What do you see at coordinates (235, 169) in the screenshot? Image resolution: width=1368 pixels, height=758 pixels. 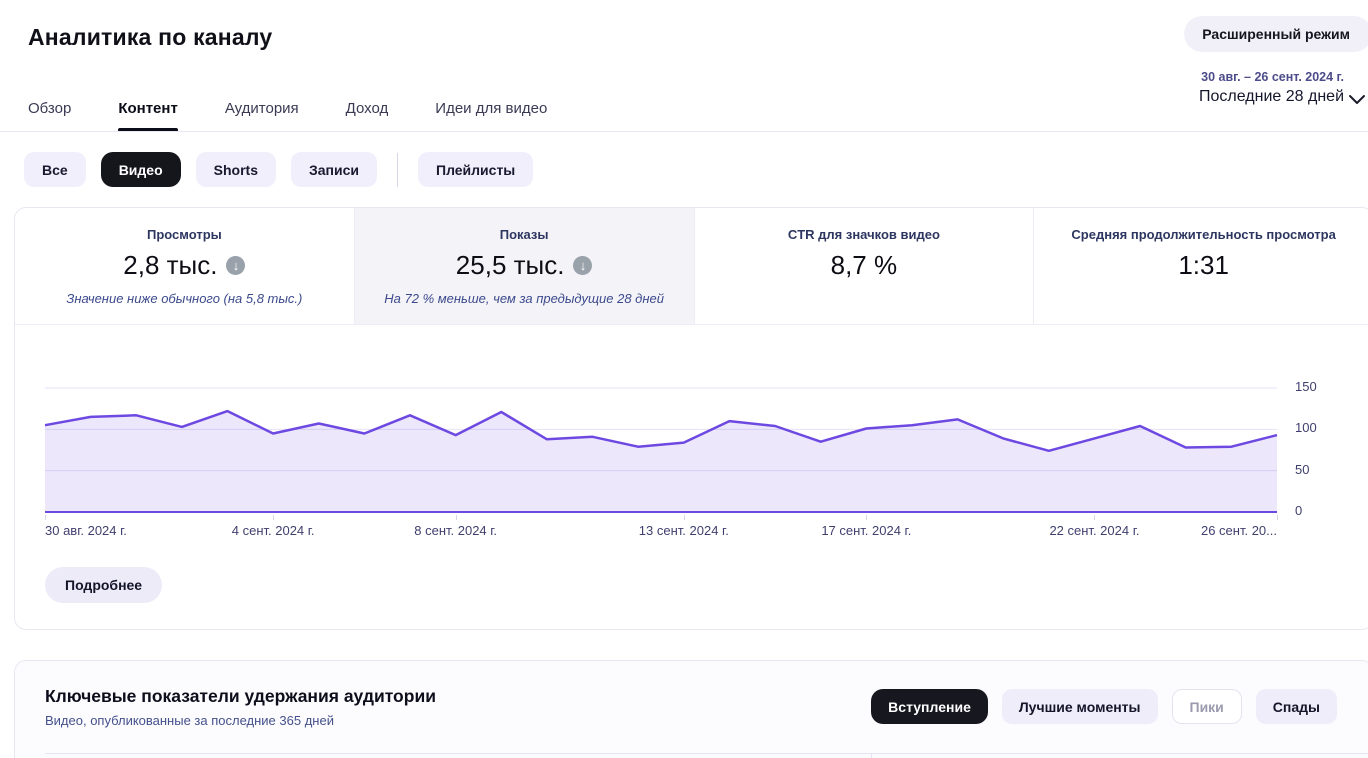 I see `filter-chip-shorts: Shorts` at bounding box center [235, 169].